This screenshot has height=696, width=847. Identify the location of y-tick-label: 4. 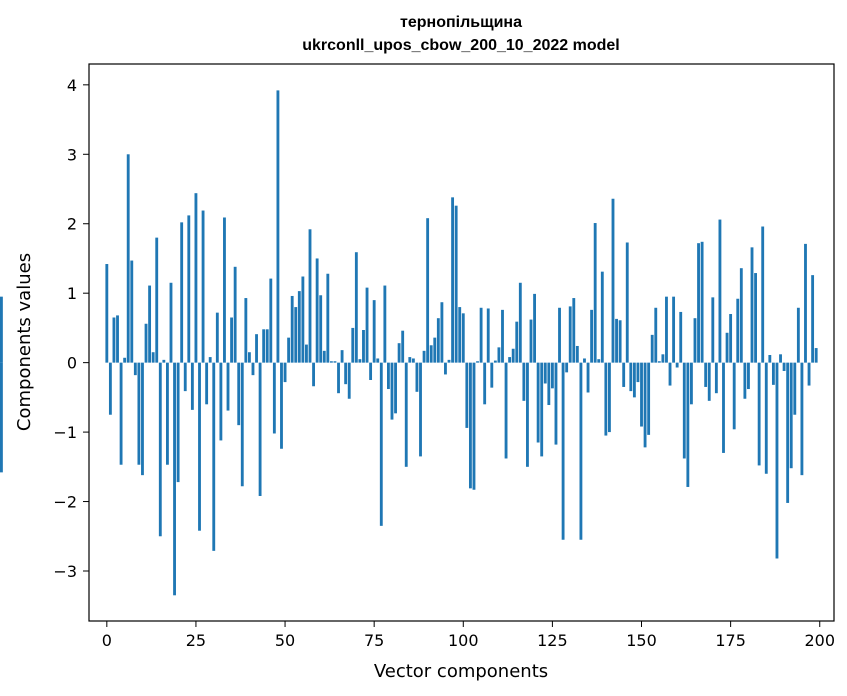
(72, 85).